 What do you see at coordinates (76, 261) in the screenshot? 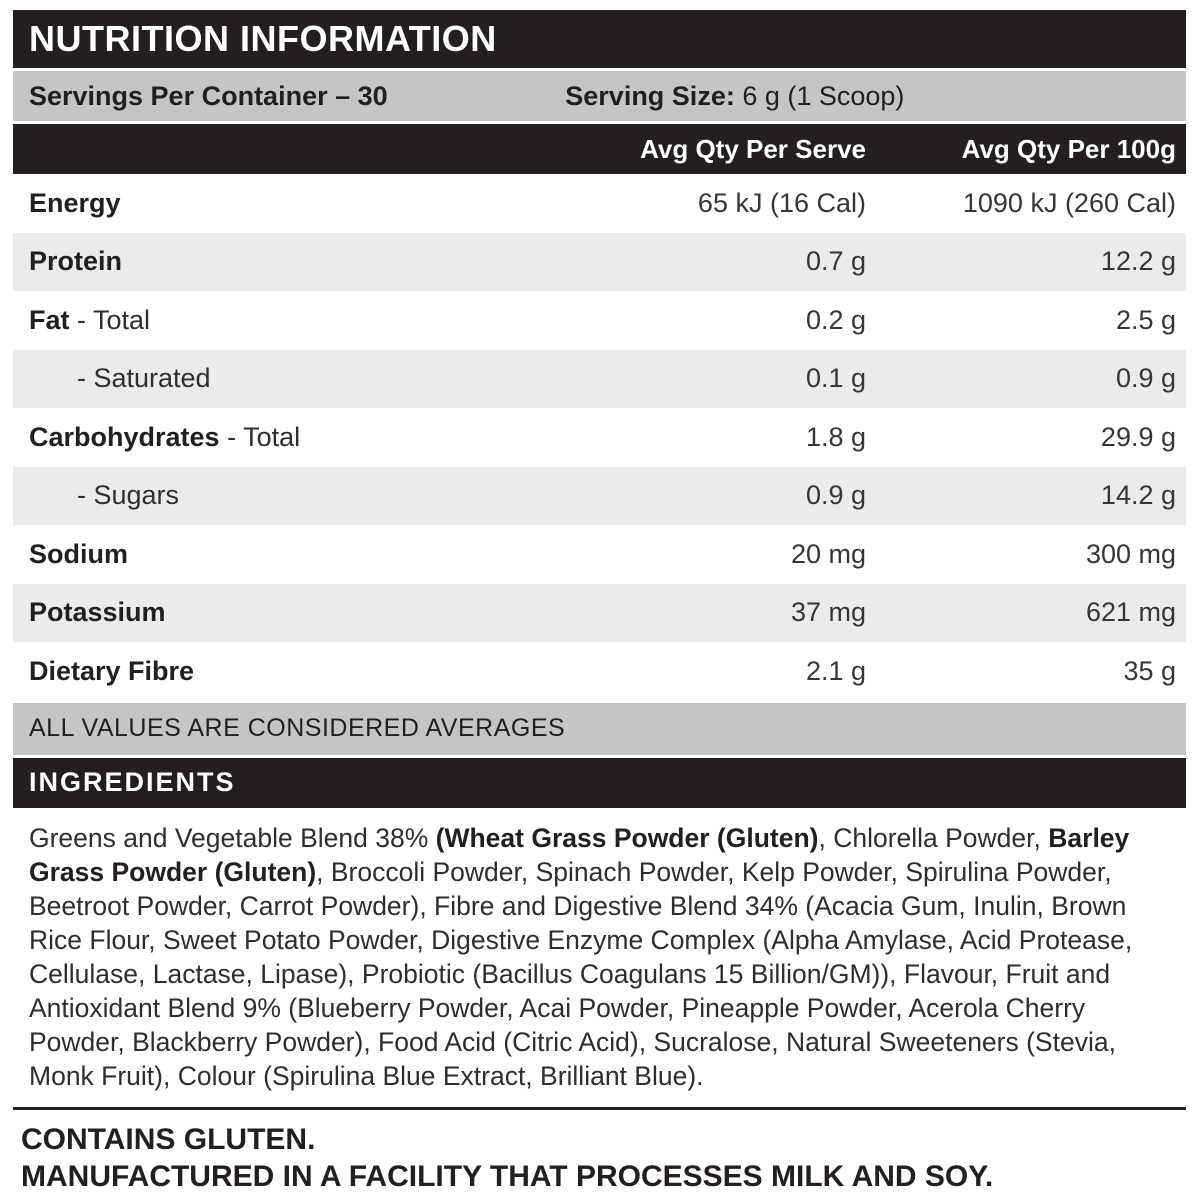
I see `row-label: Protein` at bounding box center [76, 261].